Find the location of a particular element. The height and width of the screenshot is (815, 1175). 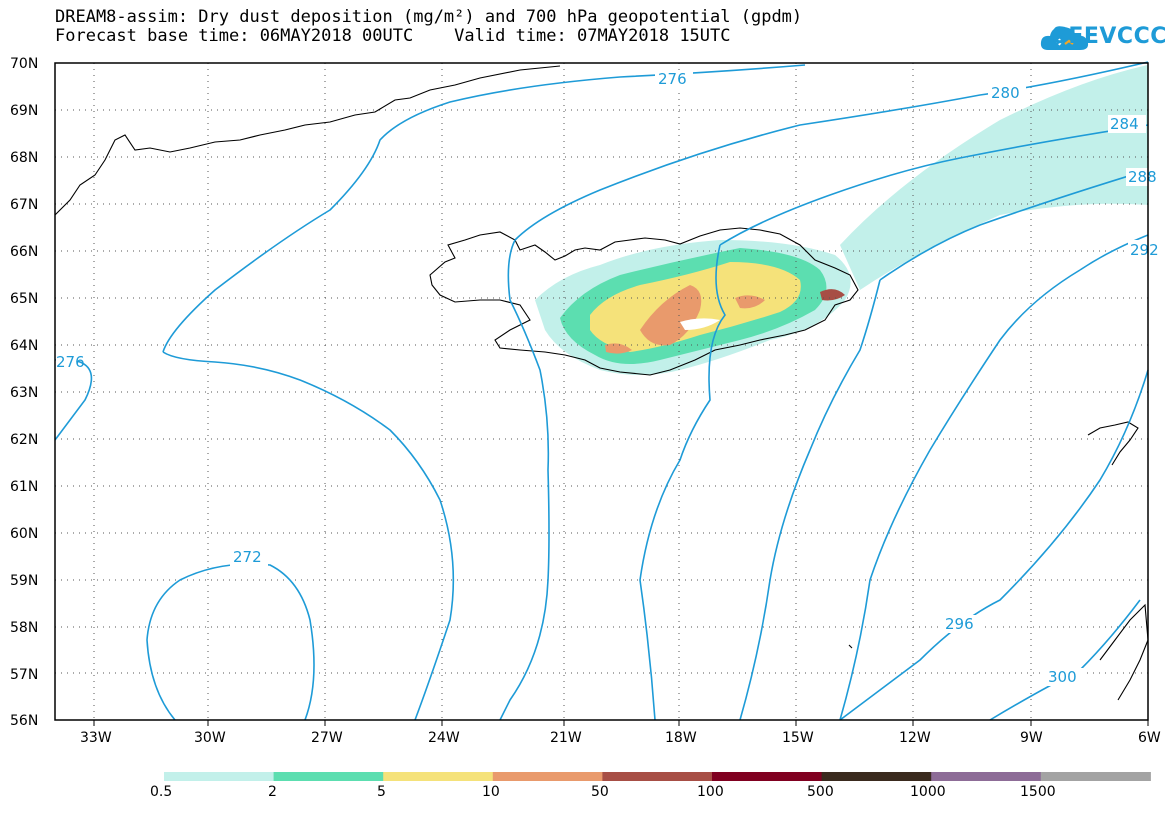

lat-label: 58N is located at coordinates (24, 628).